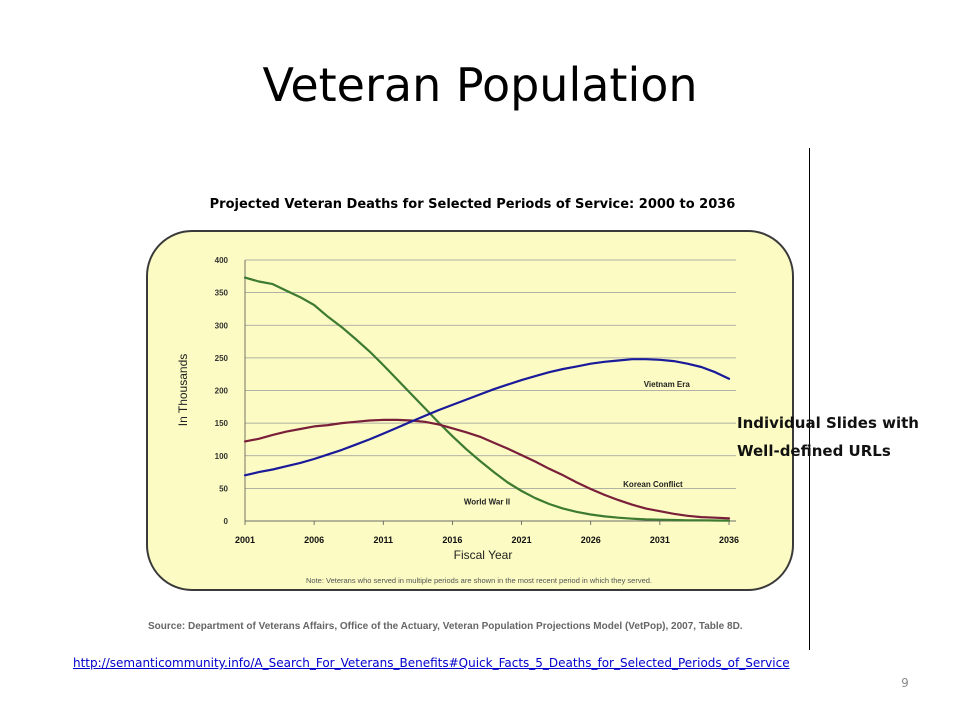 Image resolution: width=960 pixels, height=720 pixels. I want to click on y-axis-title: In Thousands, so click(183, 390).